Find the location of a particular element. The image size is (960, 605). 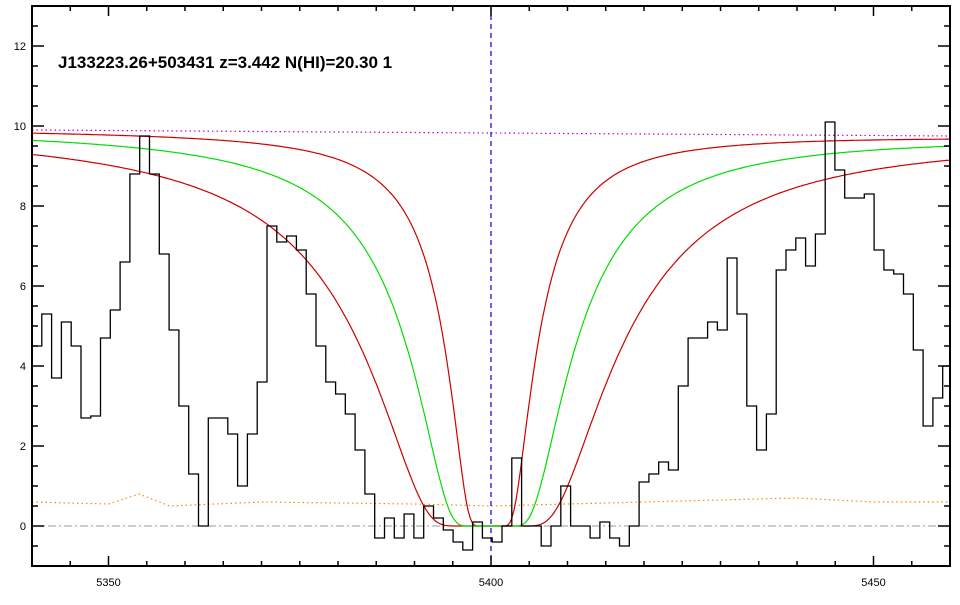

y-tick-label: 2 is located at coordinates (23, 447).